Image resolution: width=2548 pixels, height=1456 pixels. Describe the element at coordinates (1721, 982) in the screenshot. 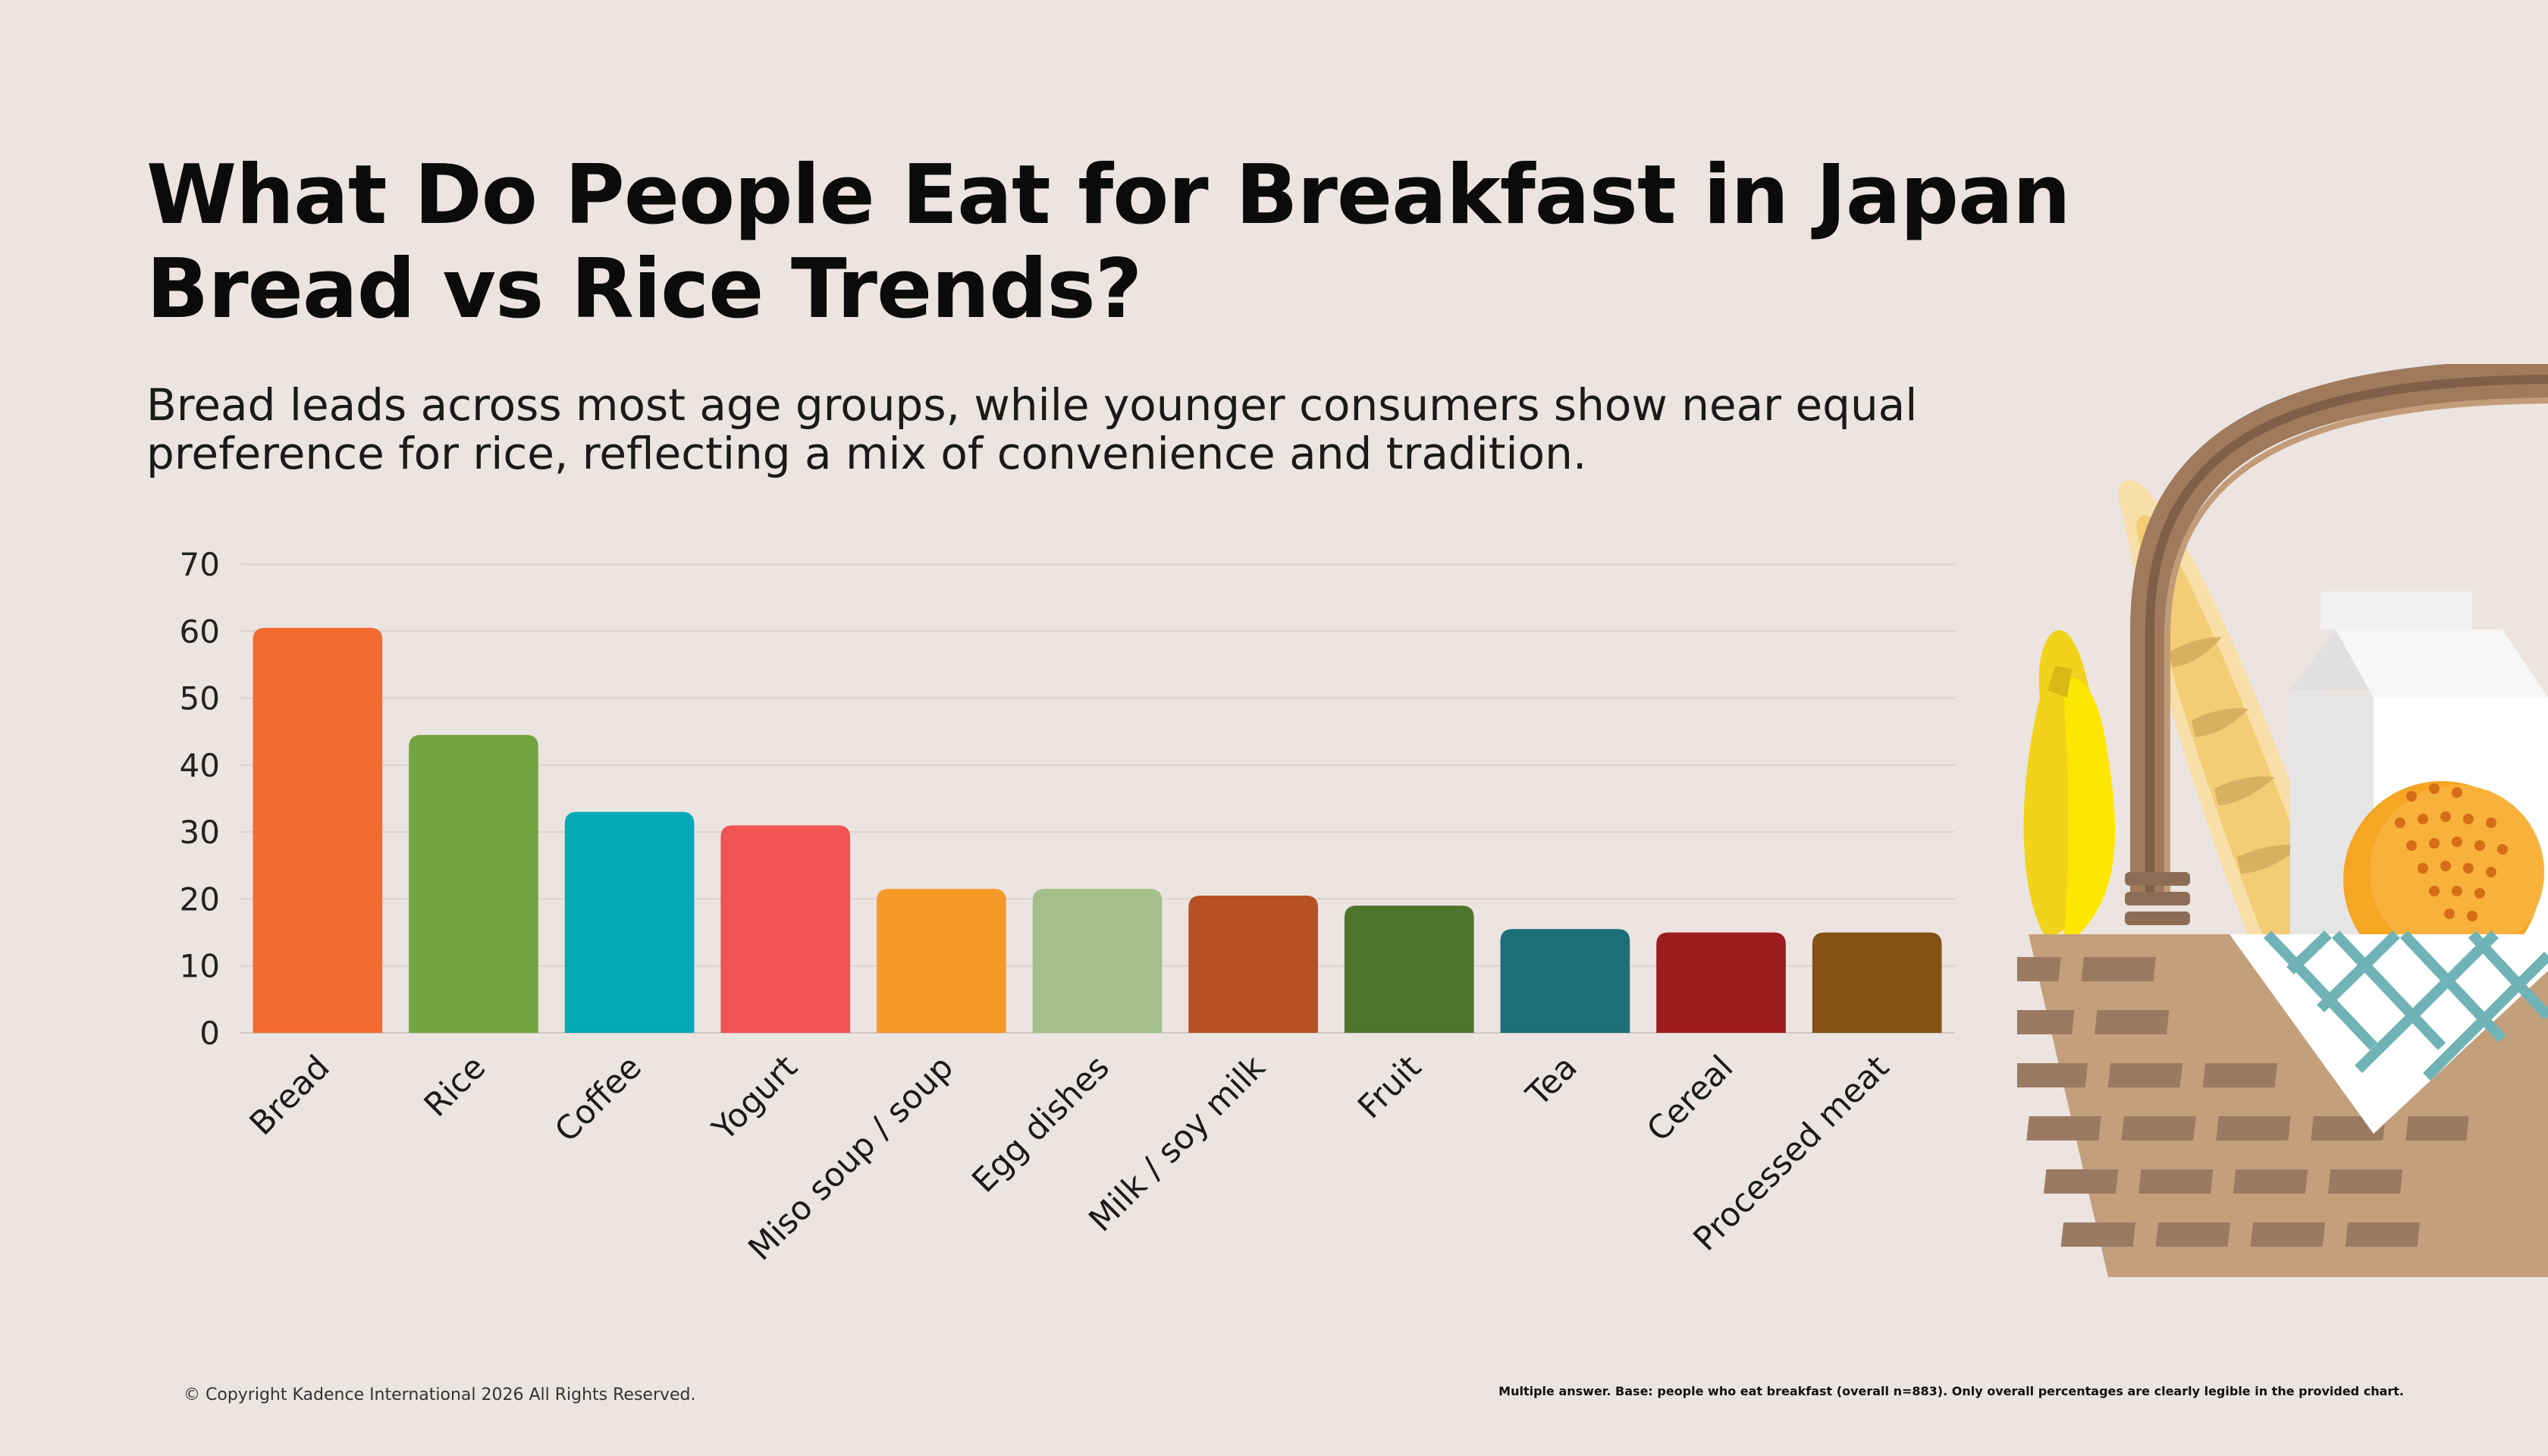

I see `bar-cereal` at that location.